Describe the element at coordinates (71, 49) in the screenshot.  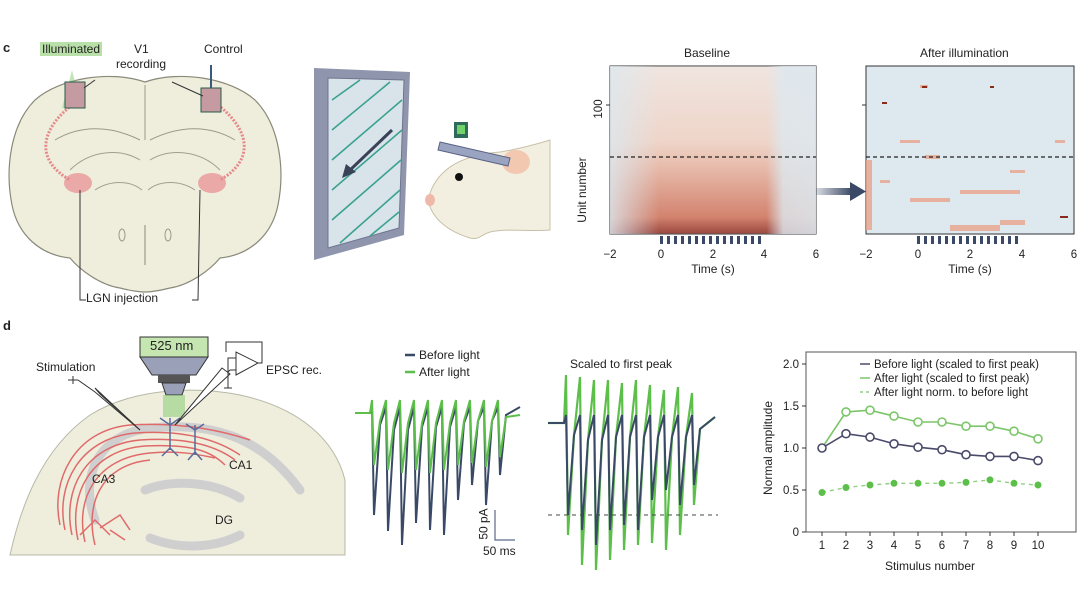
I see `illuminated-label: Illuminated` at that location.